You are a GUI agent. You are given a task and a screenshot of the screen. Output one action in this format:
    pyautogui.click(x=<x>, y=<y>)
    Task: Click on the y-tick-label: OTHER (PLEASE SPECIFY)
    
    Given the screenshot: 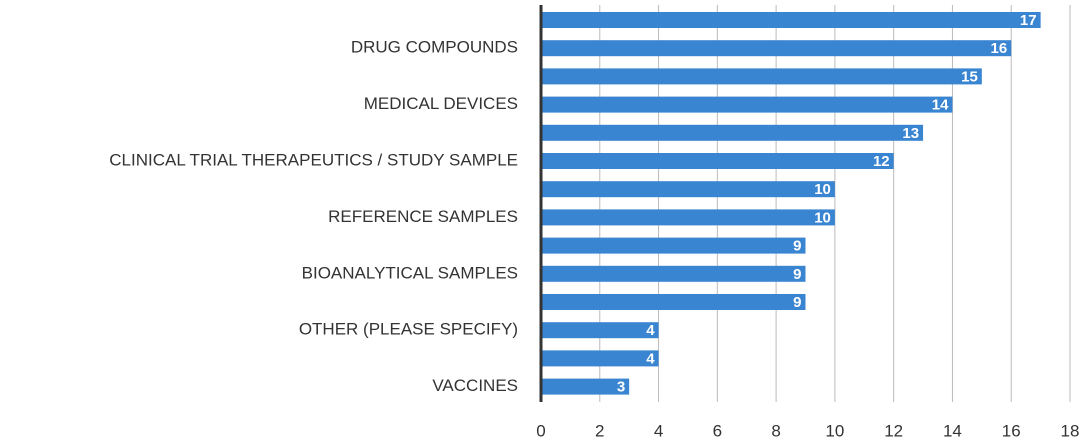 What is the action you would take?
    pyautogui.click(x=408, y=329)
    